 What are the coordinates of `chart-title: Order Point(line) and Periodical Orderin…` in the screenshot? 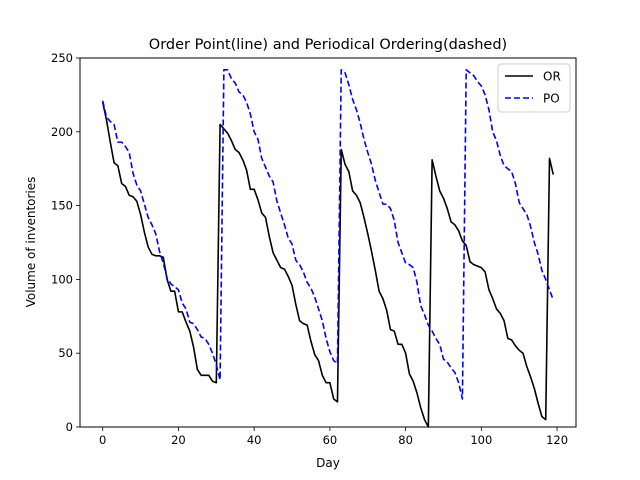 It's located at (328, 45).